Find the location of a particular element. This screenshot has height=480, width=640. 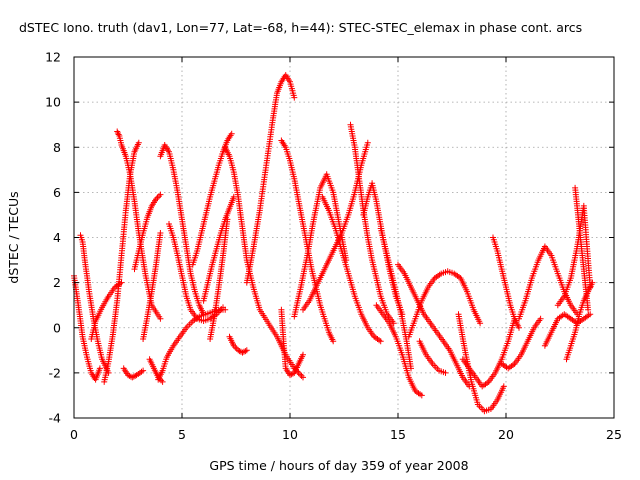

y-tick-label: -4 is located at coordinates (55, 418).